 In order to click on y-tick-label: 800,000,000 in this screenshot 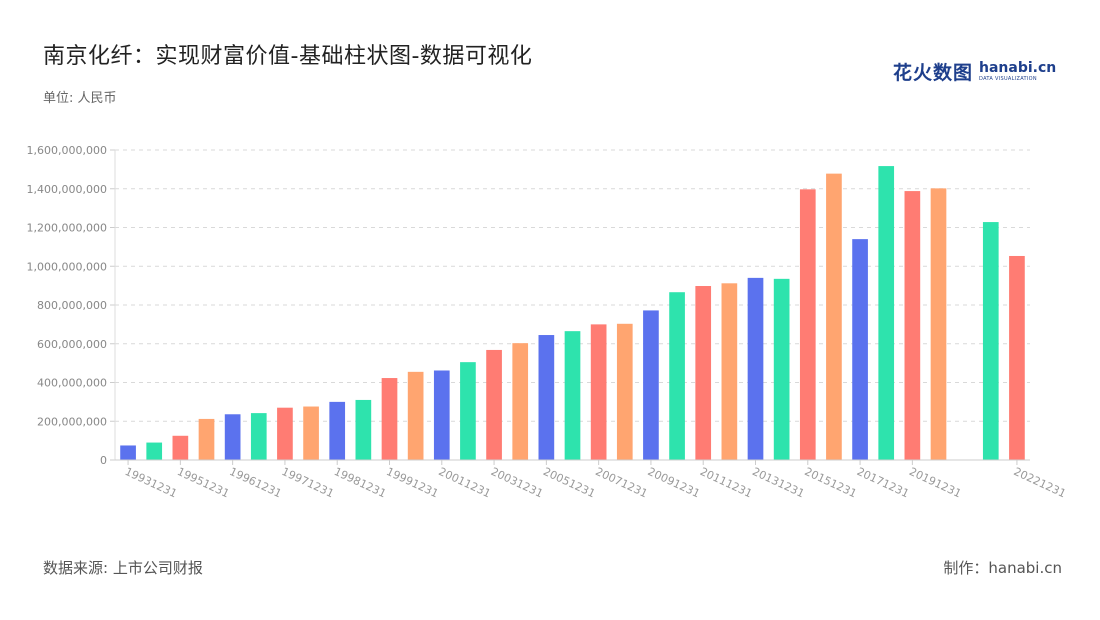, I will do `click(72, 305)`.